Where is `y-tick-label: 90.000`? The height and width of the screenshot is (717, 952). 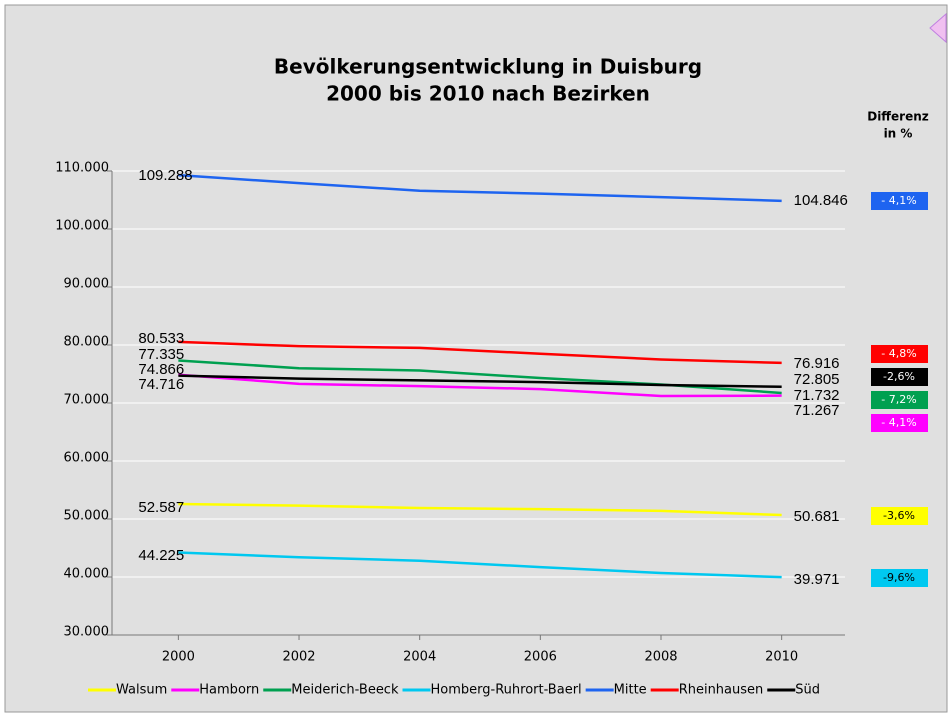
y-tick-label: 90.000 is located at coordinates (87, 284).